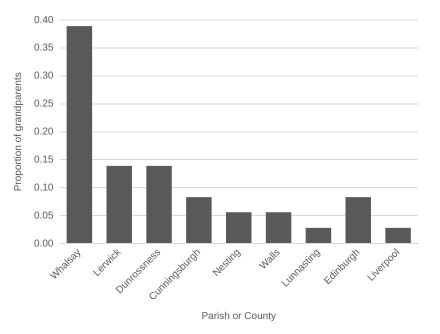 Image resolution: width=440 pixels, height=334 pixels. Describe the element at coordinates (44, 76) in the screenshot. I see `y-tick-label: 0.30` at that location.